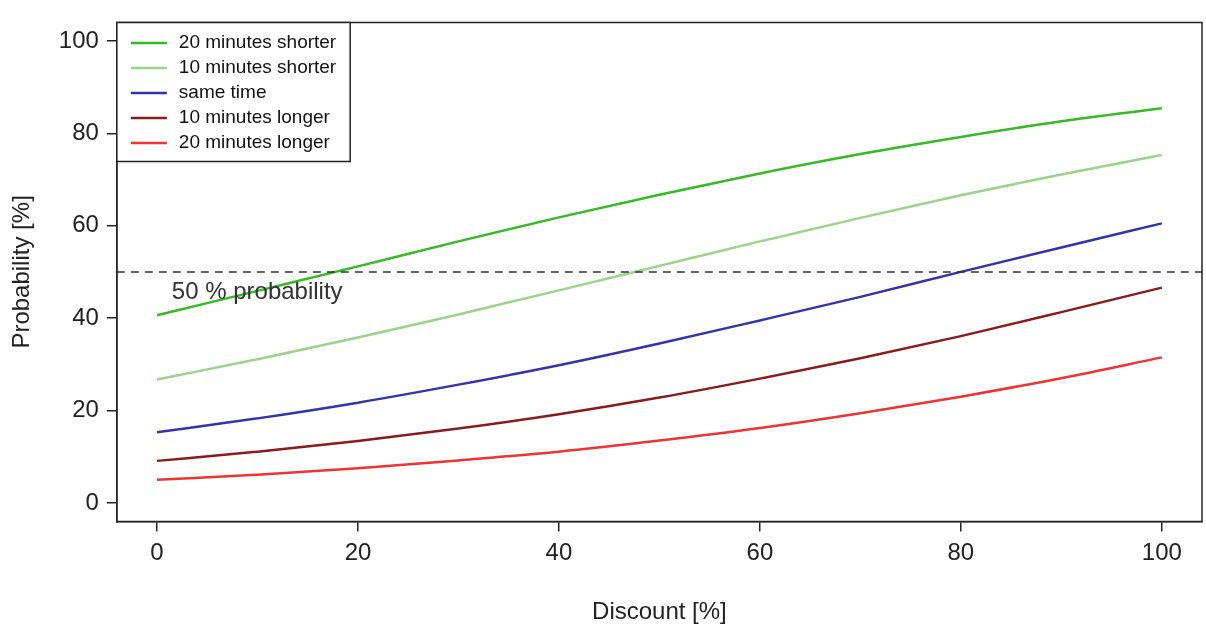  What do you see at coordinates (78, 39) in the screenshot?
I see `y-tick-label: 100` at bounding box center [78, 39].